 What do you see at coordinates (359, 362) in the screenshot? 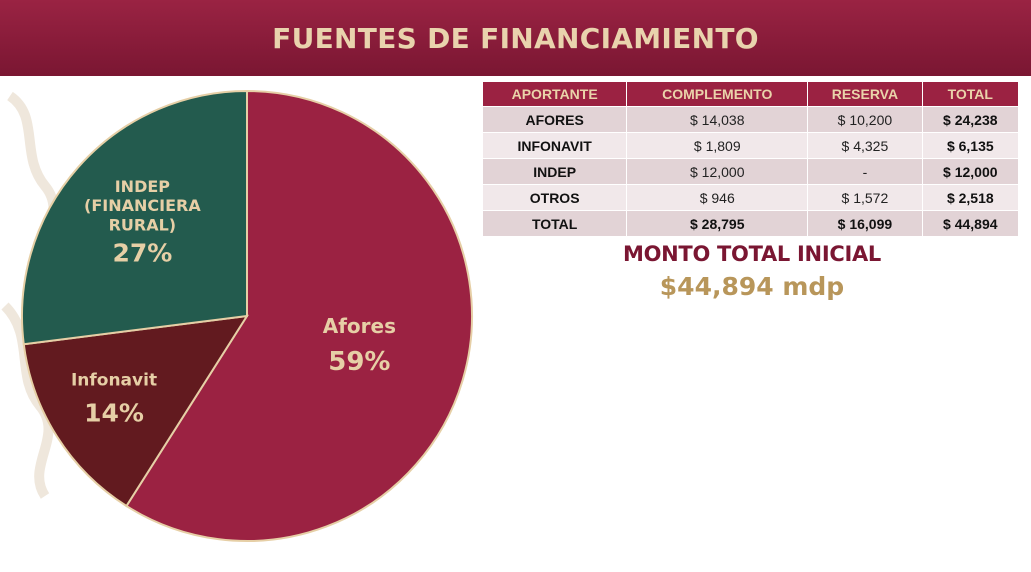
I see `pie-percent-afores: 59%` at bounding box center [359, 362].